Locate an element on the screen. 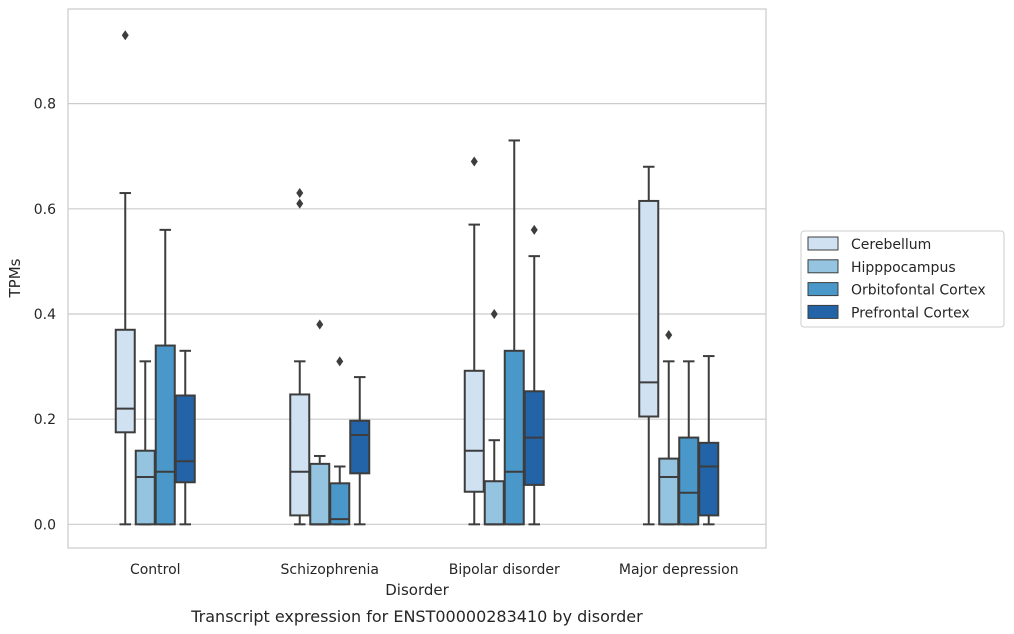 This screenshot has width=1014, height=634. legend-frame is located at coordinates (902, 279).